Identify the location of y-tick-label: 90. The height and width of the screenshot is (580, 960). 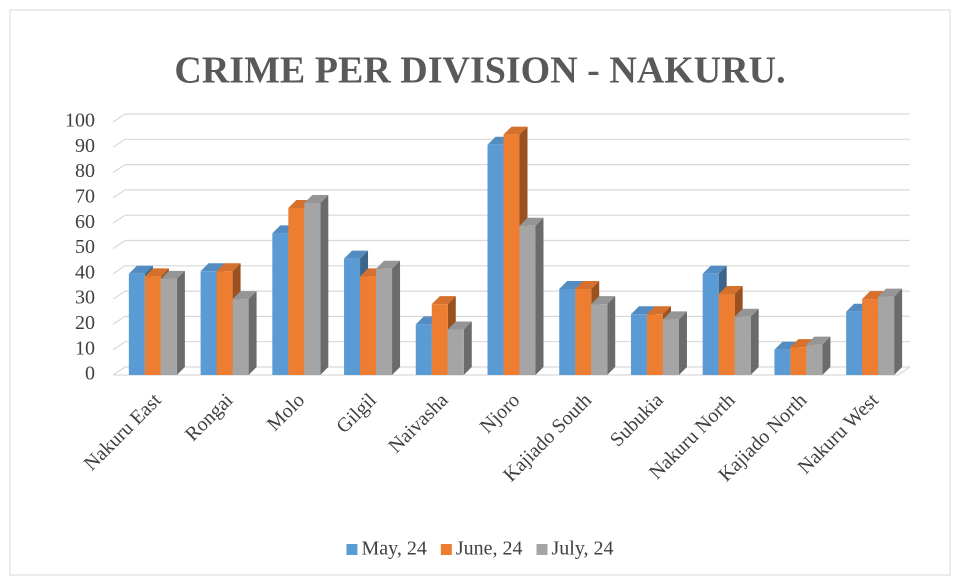
(85, 146).